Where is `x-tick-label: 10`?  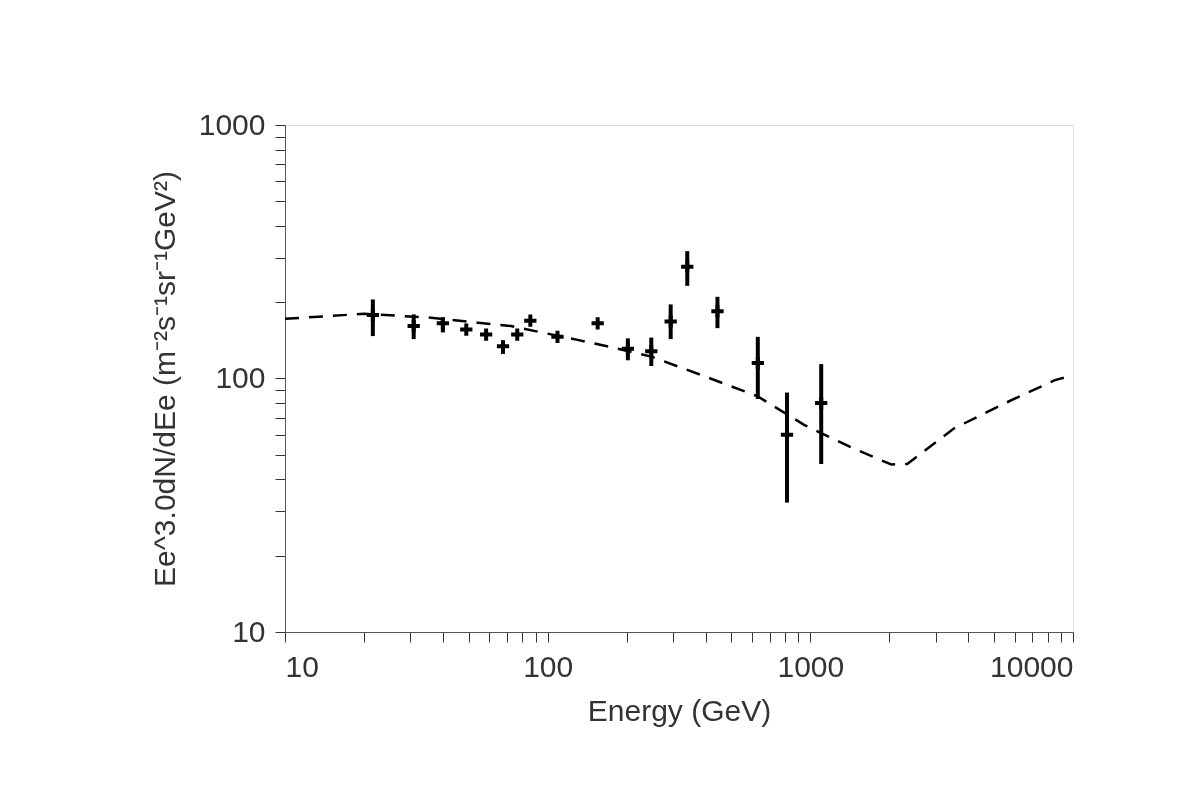
x-tick-label: 10 is located at coordinates (302, 666).